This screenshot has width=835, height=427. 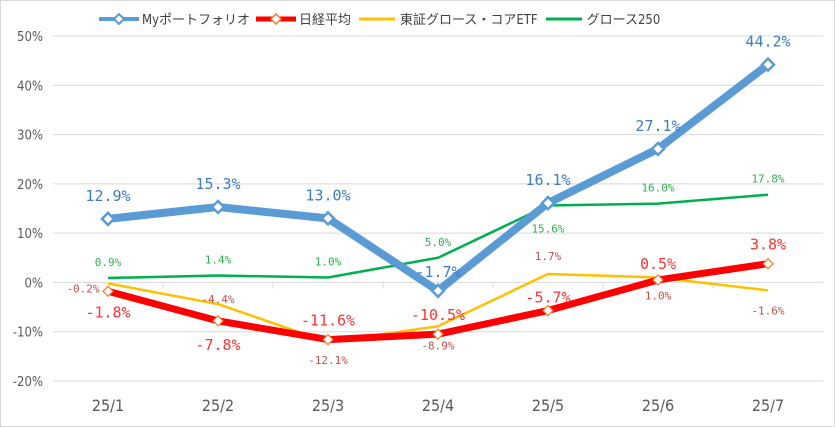 I want to click on data-label-etf: -12.1%, so click(x=328, y=360).